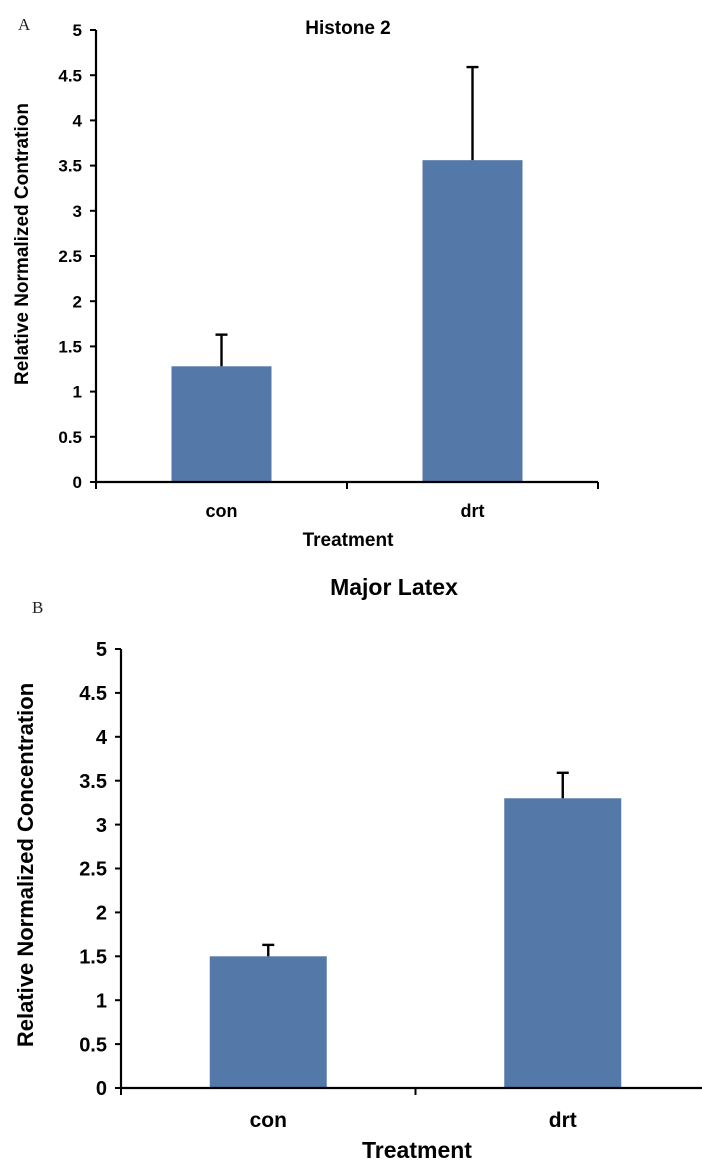  What do you see at coordinates (394, 587) in the screenshot?
I see `chart-title-b: Major Latex` at bounding box center [394, 587].